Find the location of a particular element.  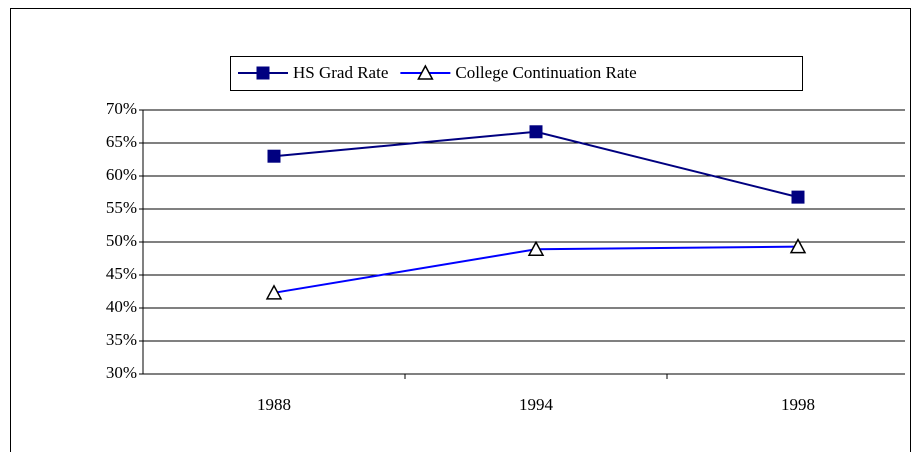

y-tick-label: 70% is located at coordinates (121, 108).